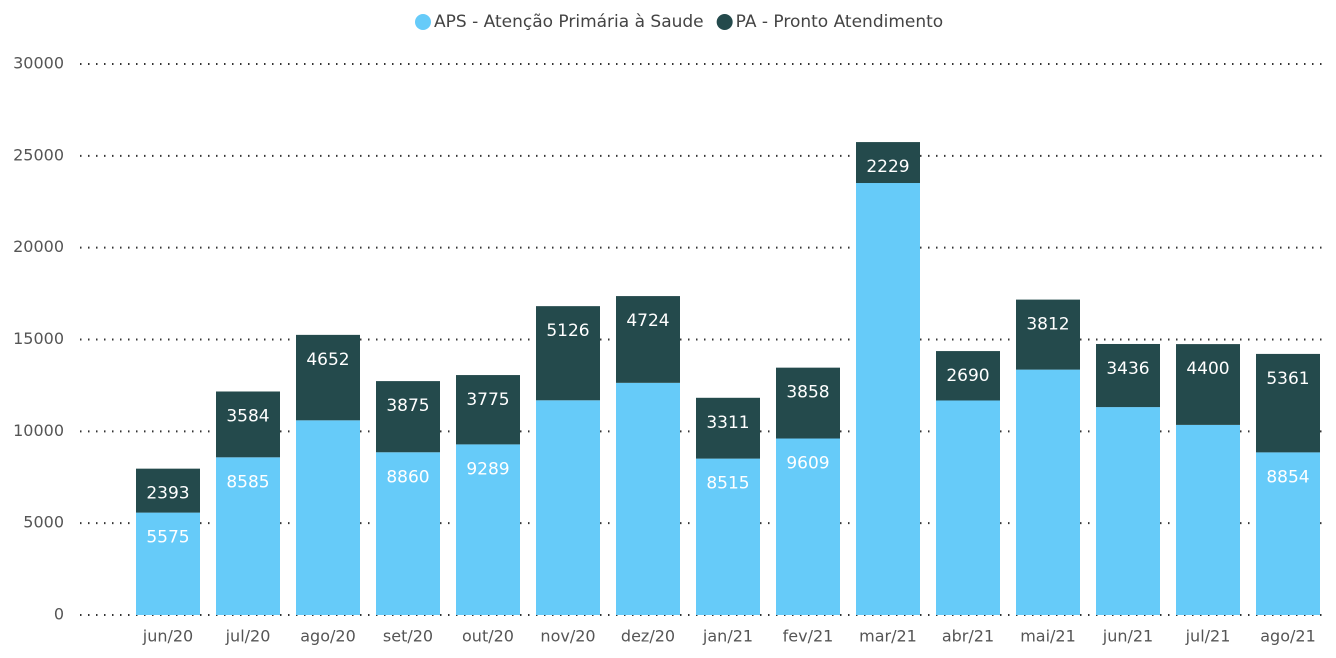  I want to click on value-label: 3584, so click(247, 416).